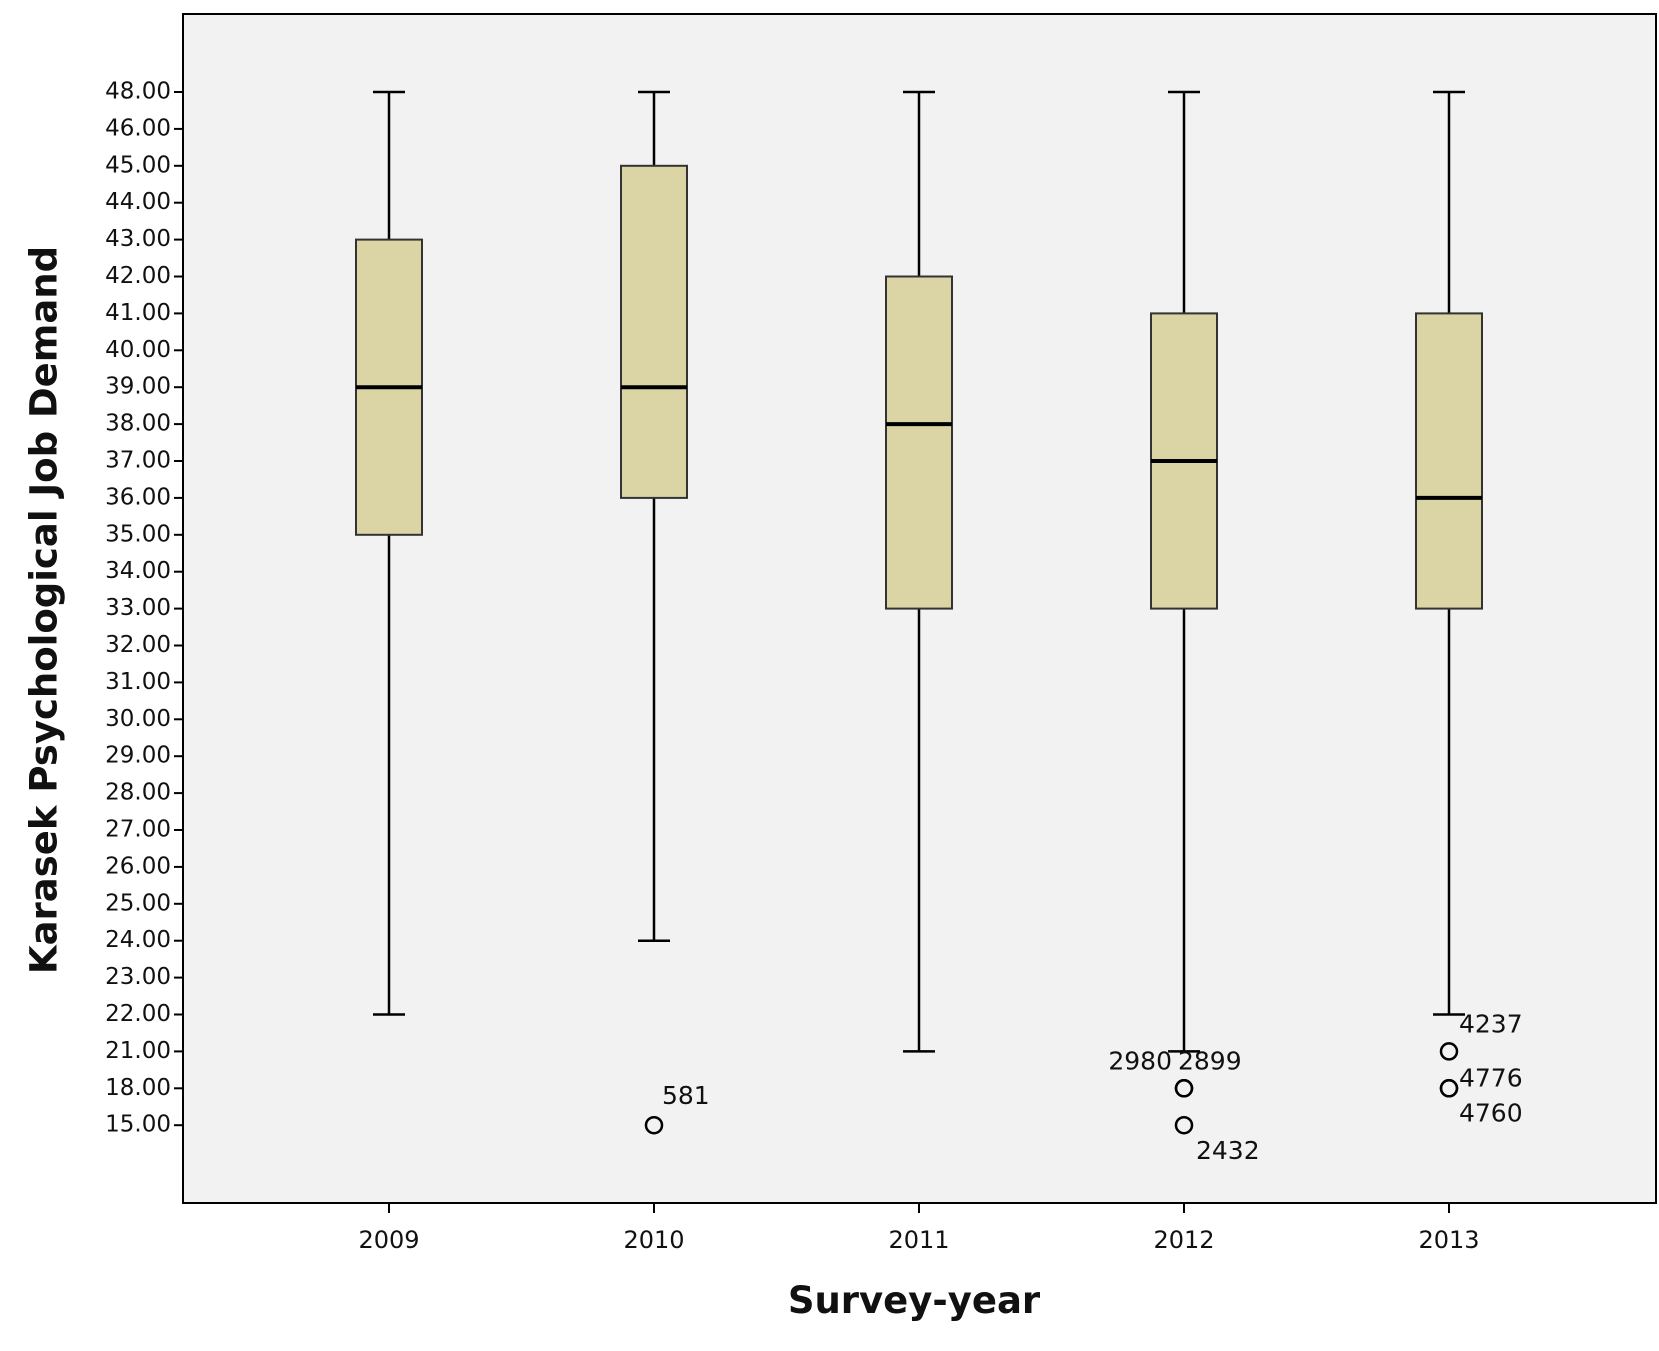 The width and height of the screenshot is (1659, 1351). What do you see at coordinates (1228, 1150) in the screenshot?
I see `outlier-label: 2432` at bounding box center [1228, 1150].